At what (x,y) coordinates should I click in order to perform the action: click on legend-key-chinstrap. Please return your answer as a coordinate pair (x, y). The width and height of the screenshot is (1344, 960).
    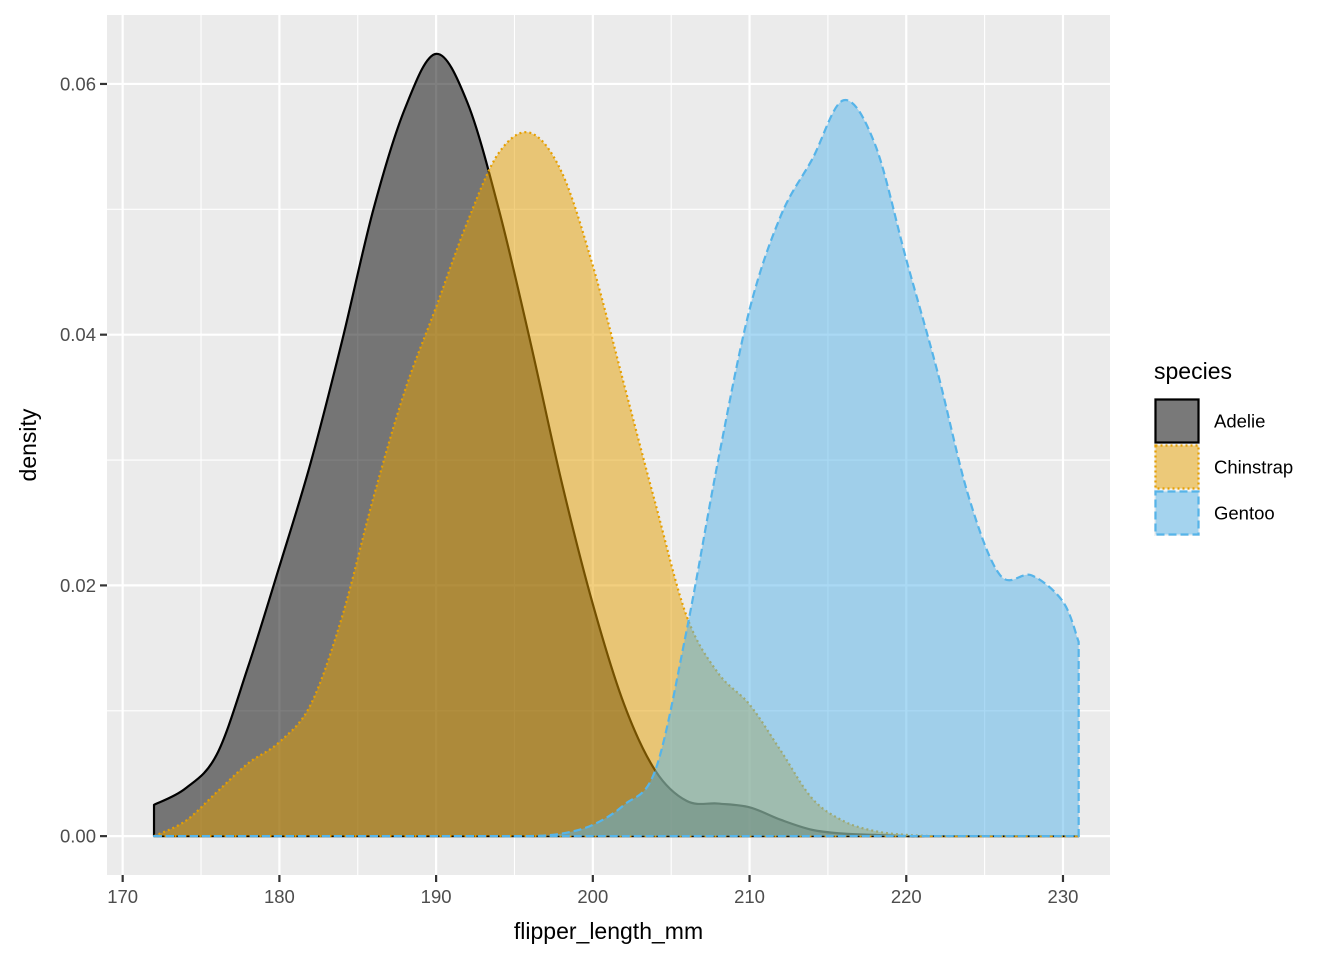
    Looking at the image, I should click on (1177, 467).